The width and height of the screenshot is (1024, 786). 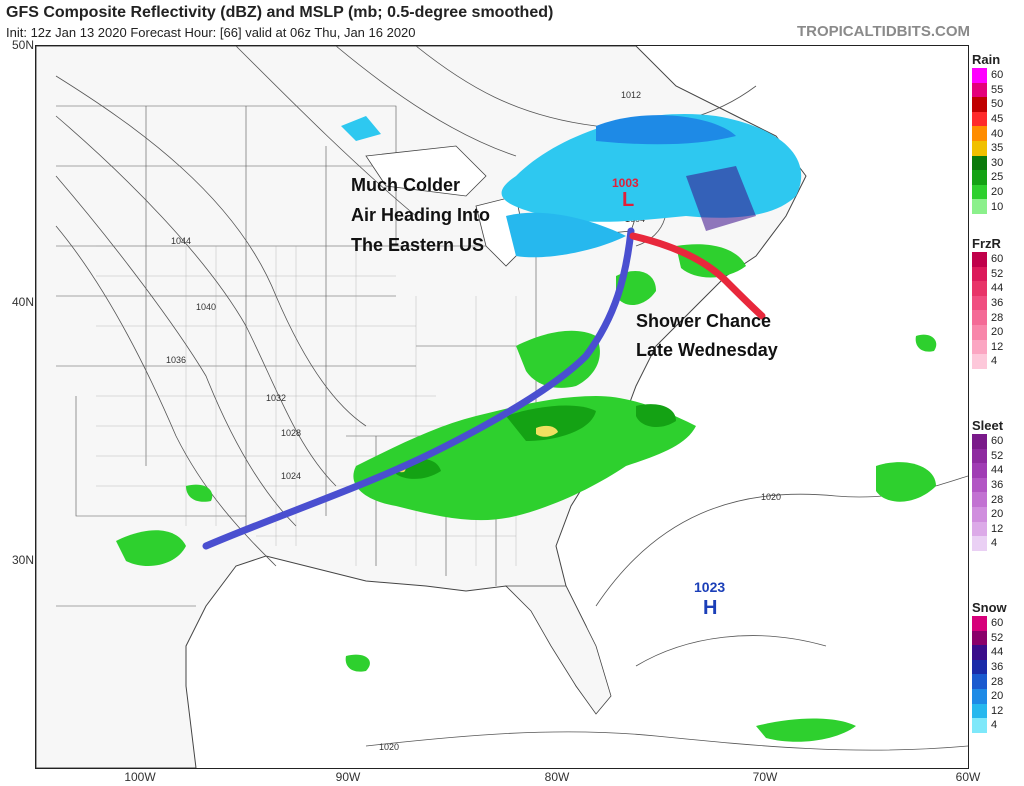 What do you see at coordinates (997, 361) in the screenshot?
I see `legend-row: 4` at bounding box center [997, 361].